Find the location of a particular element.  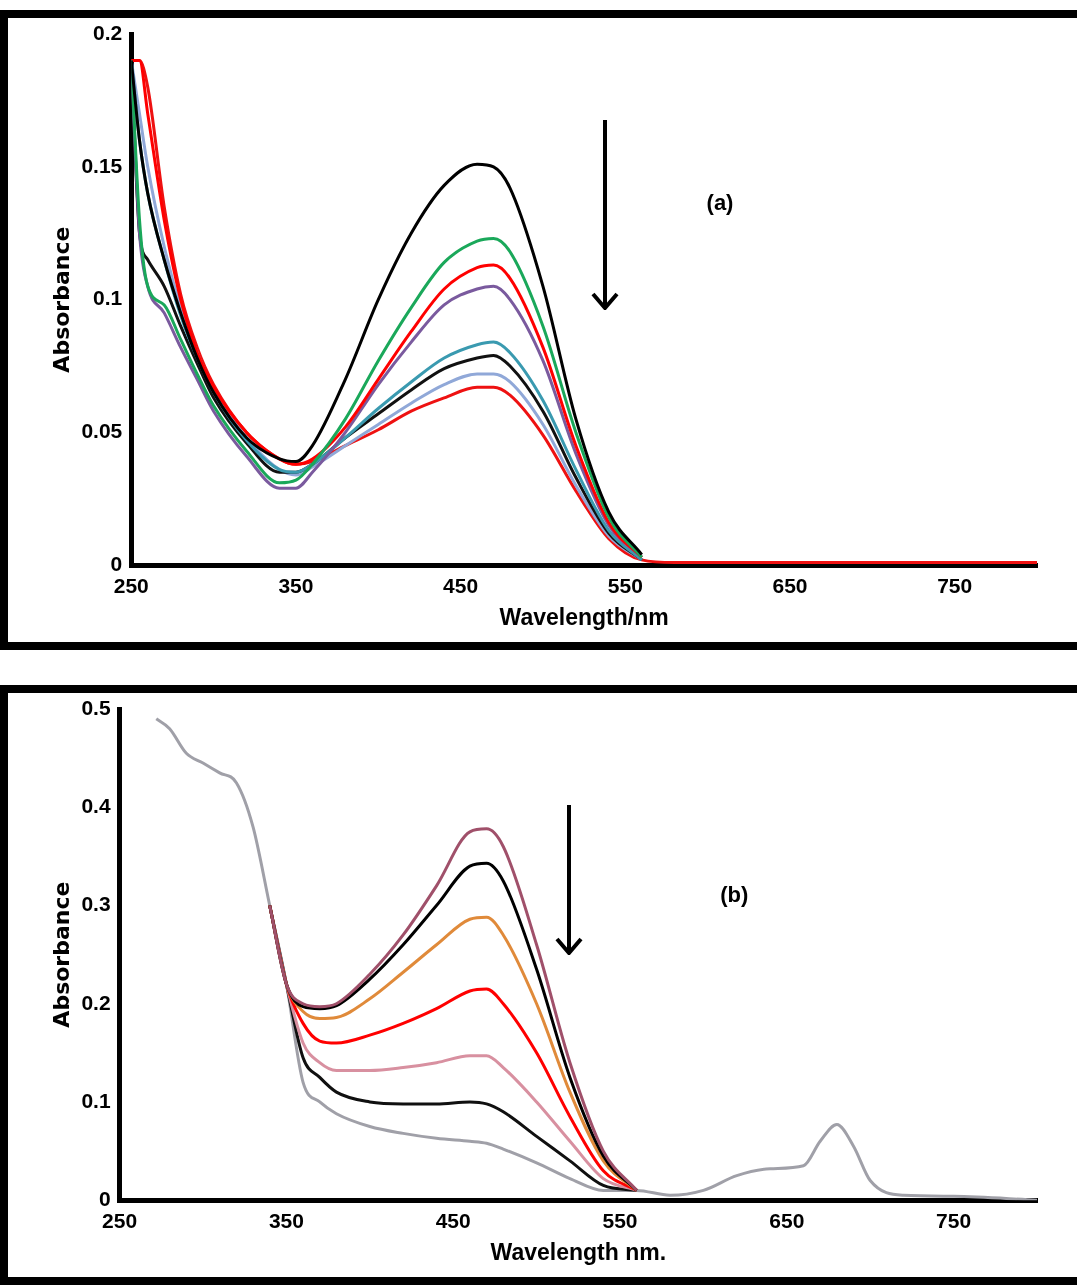

x-axis-title: Wavelength/nm is located at coordinates (584, 616).